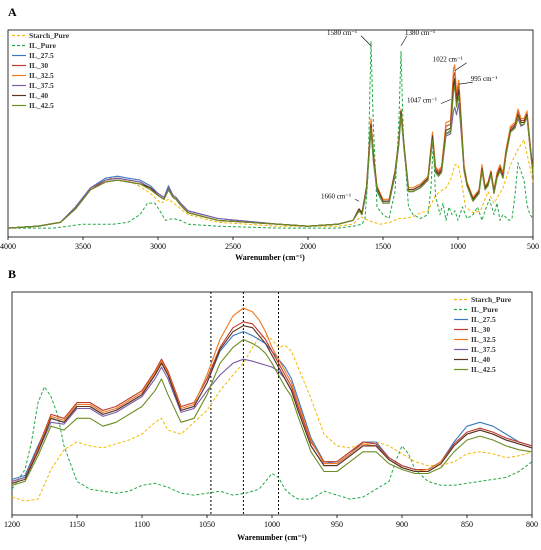  What do you see at coordinates (41, 85) in the screenshot?
I see `panel-a-legend-label-5: IL_37.5` at bounding box center [41, 85].